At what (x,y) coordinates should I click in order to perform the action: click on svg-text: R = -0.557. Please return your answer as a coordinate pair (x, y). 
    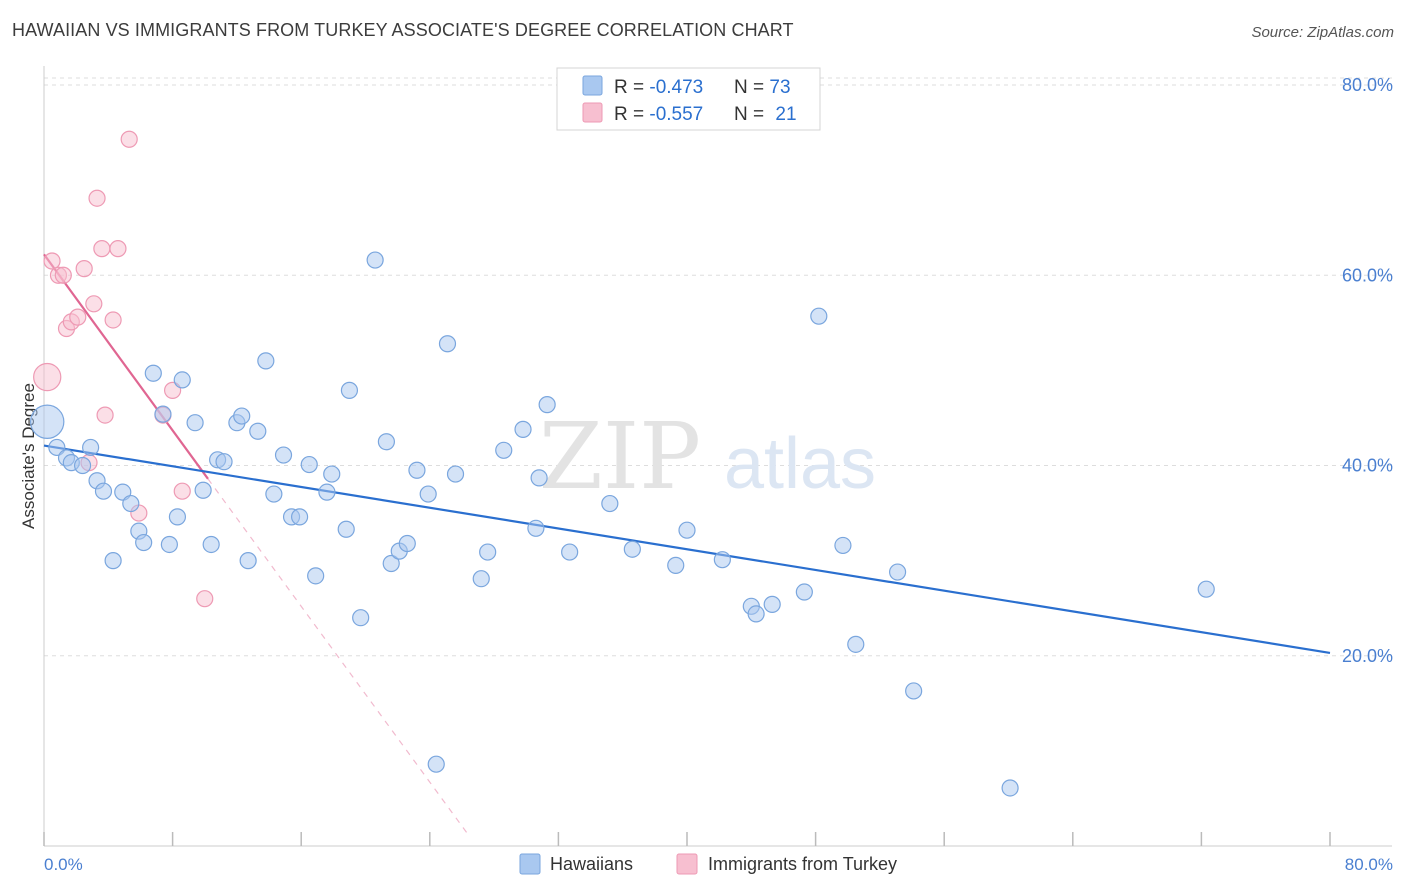
    Looking at the image, I should click on (658, 114).